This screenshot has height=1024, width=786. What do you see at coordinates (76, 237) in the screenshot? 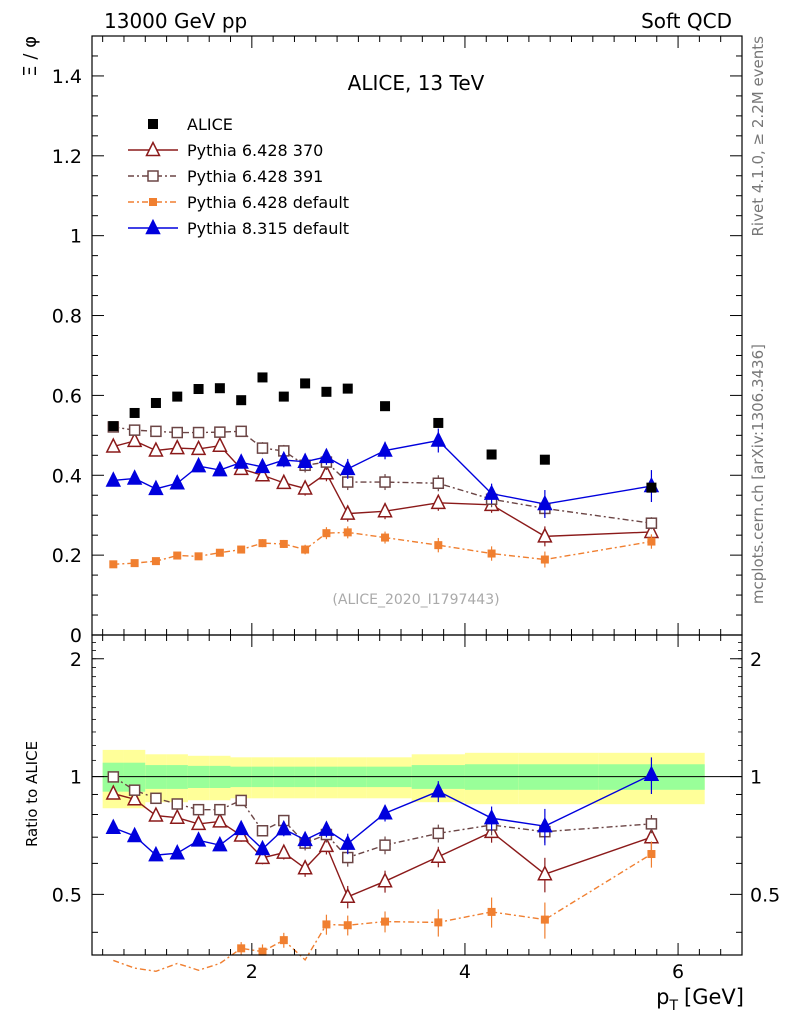
I see `y-tick-label: 1` at bounding box center [76, 237].